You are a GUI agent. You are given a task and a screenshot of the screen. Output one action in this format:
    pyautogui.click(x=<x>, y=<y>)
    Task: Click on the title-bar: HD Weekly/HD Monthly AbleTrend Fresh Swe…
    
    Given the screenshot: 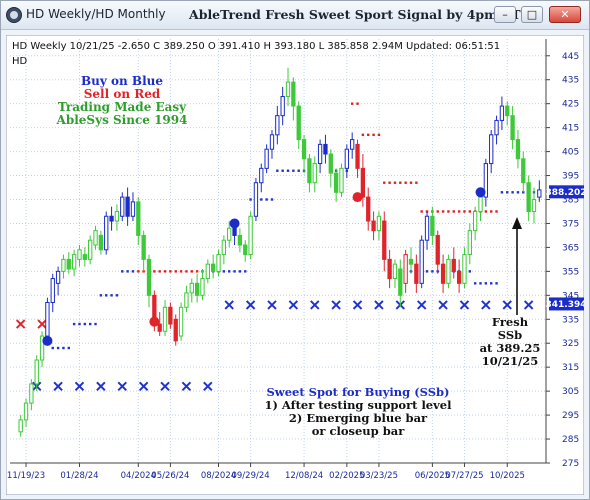 What is the action you would take?
    pyautogui.click(x=295, y=15)
    